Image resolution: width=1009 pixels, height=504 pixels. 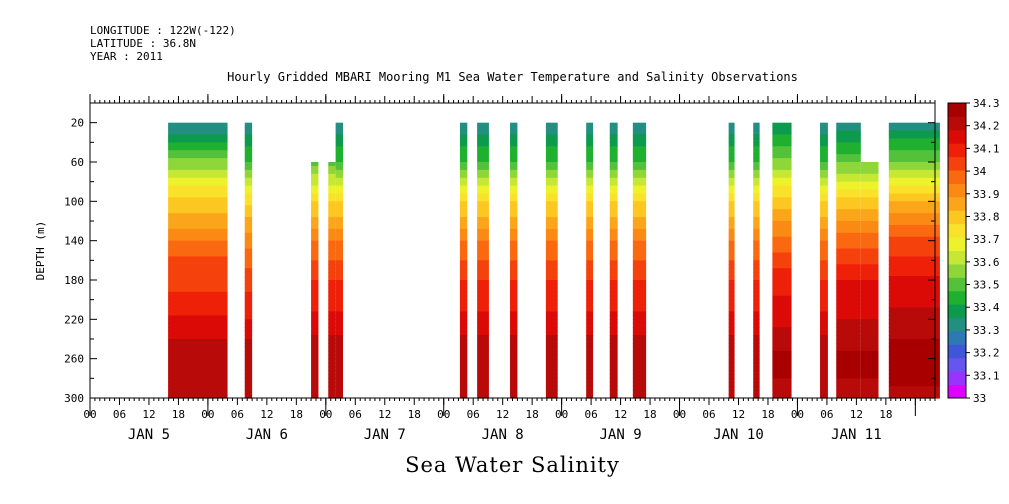 What do you see at coordinates (512, 465) in the screenshot?
I see `x-axis-title: Sea Water Salinity` at bounding box center [512, 465].